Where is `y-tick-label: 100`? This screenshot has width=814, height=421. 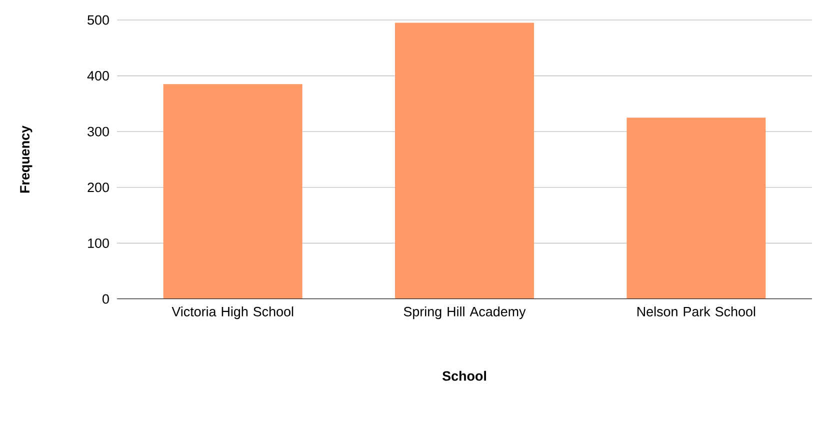
y-tick-label: 100 is located at coordinates (98, 243).